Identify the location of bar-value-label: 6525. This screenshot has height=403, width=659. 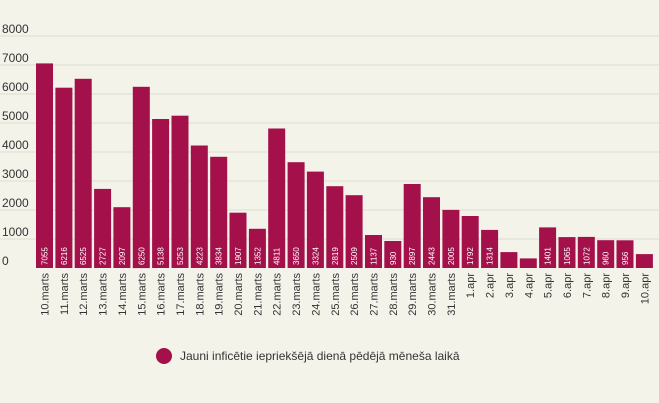
(83, 256).